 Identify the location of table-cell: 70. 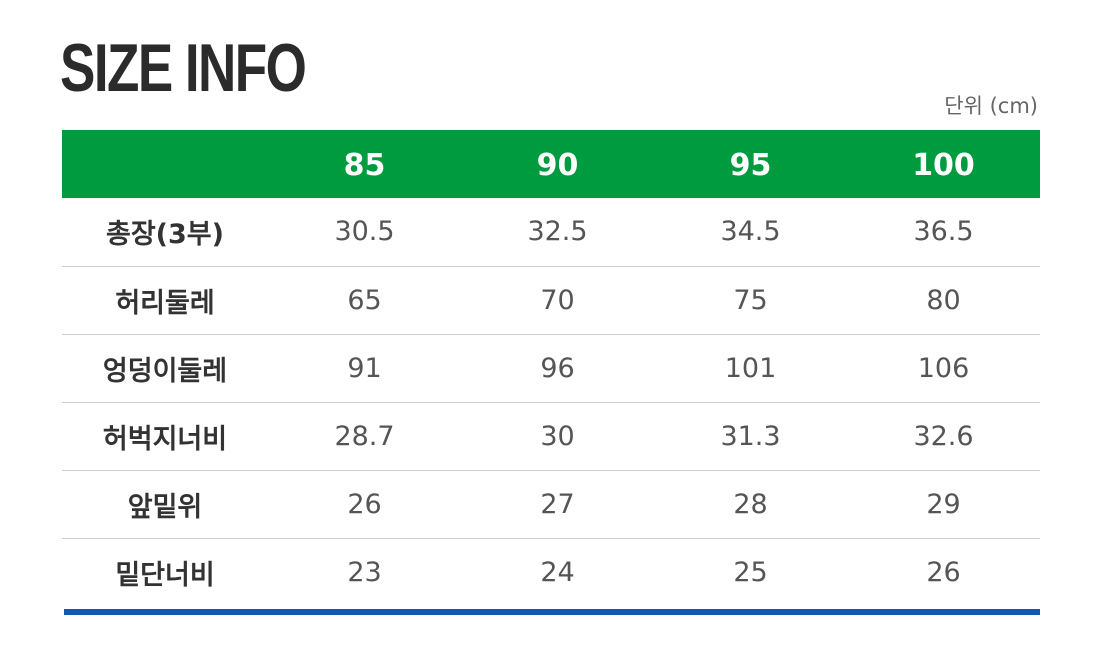
(557, 300).